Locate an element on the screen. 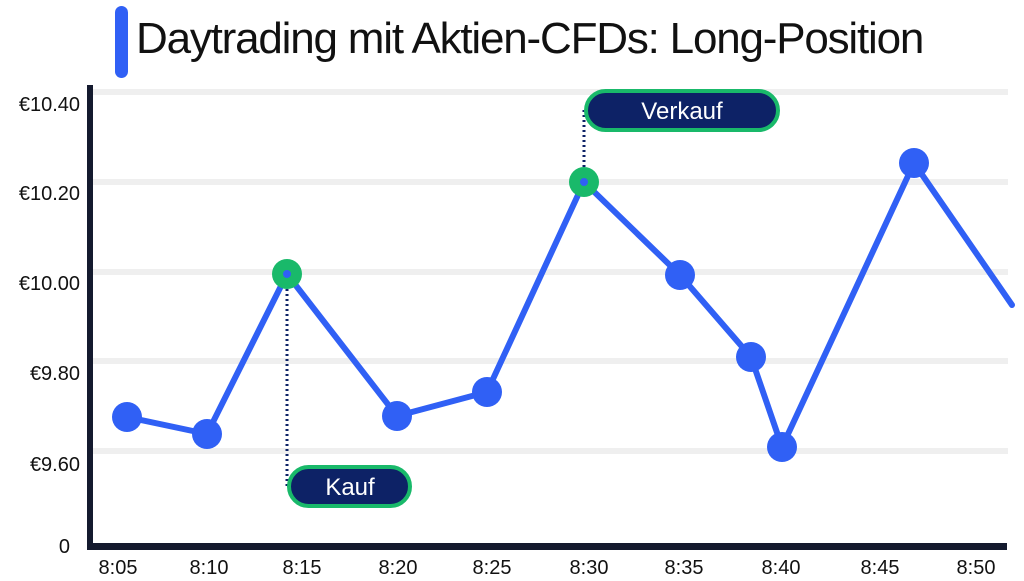 The height and width of the screenshot is (581, 1024). x-label: 8:25 is located at coordinates (492, 568).